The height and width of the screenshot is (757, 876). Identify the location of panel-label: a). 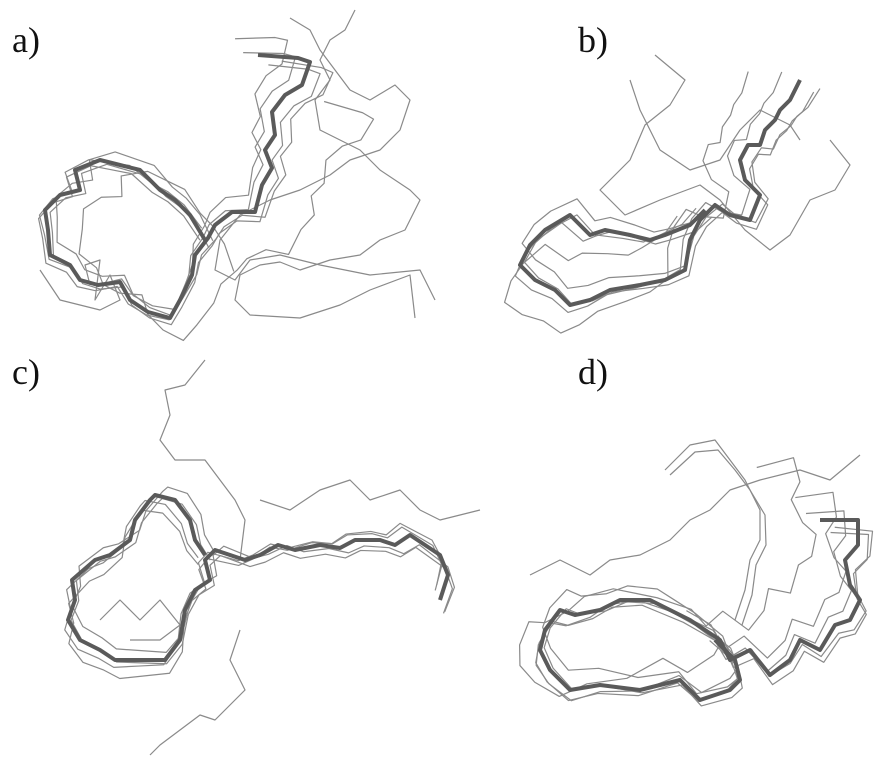
(26, 40).